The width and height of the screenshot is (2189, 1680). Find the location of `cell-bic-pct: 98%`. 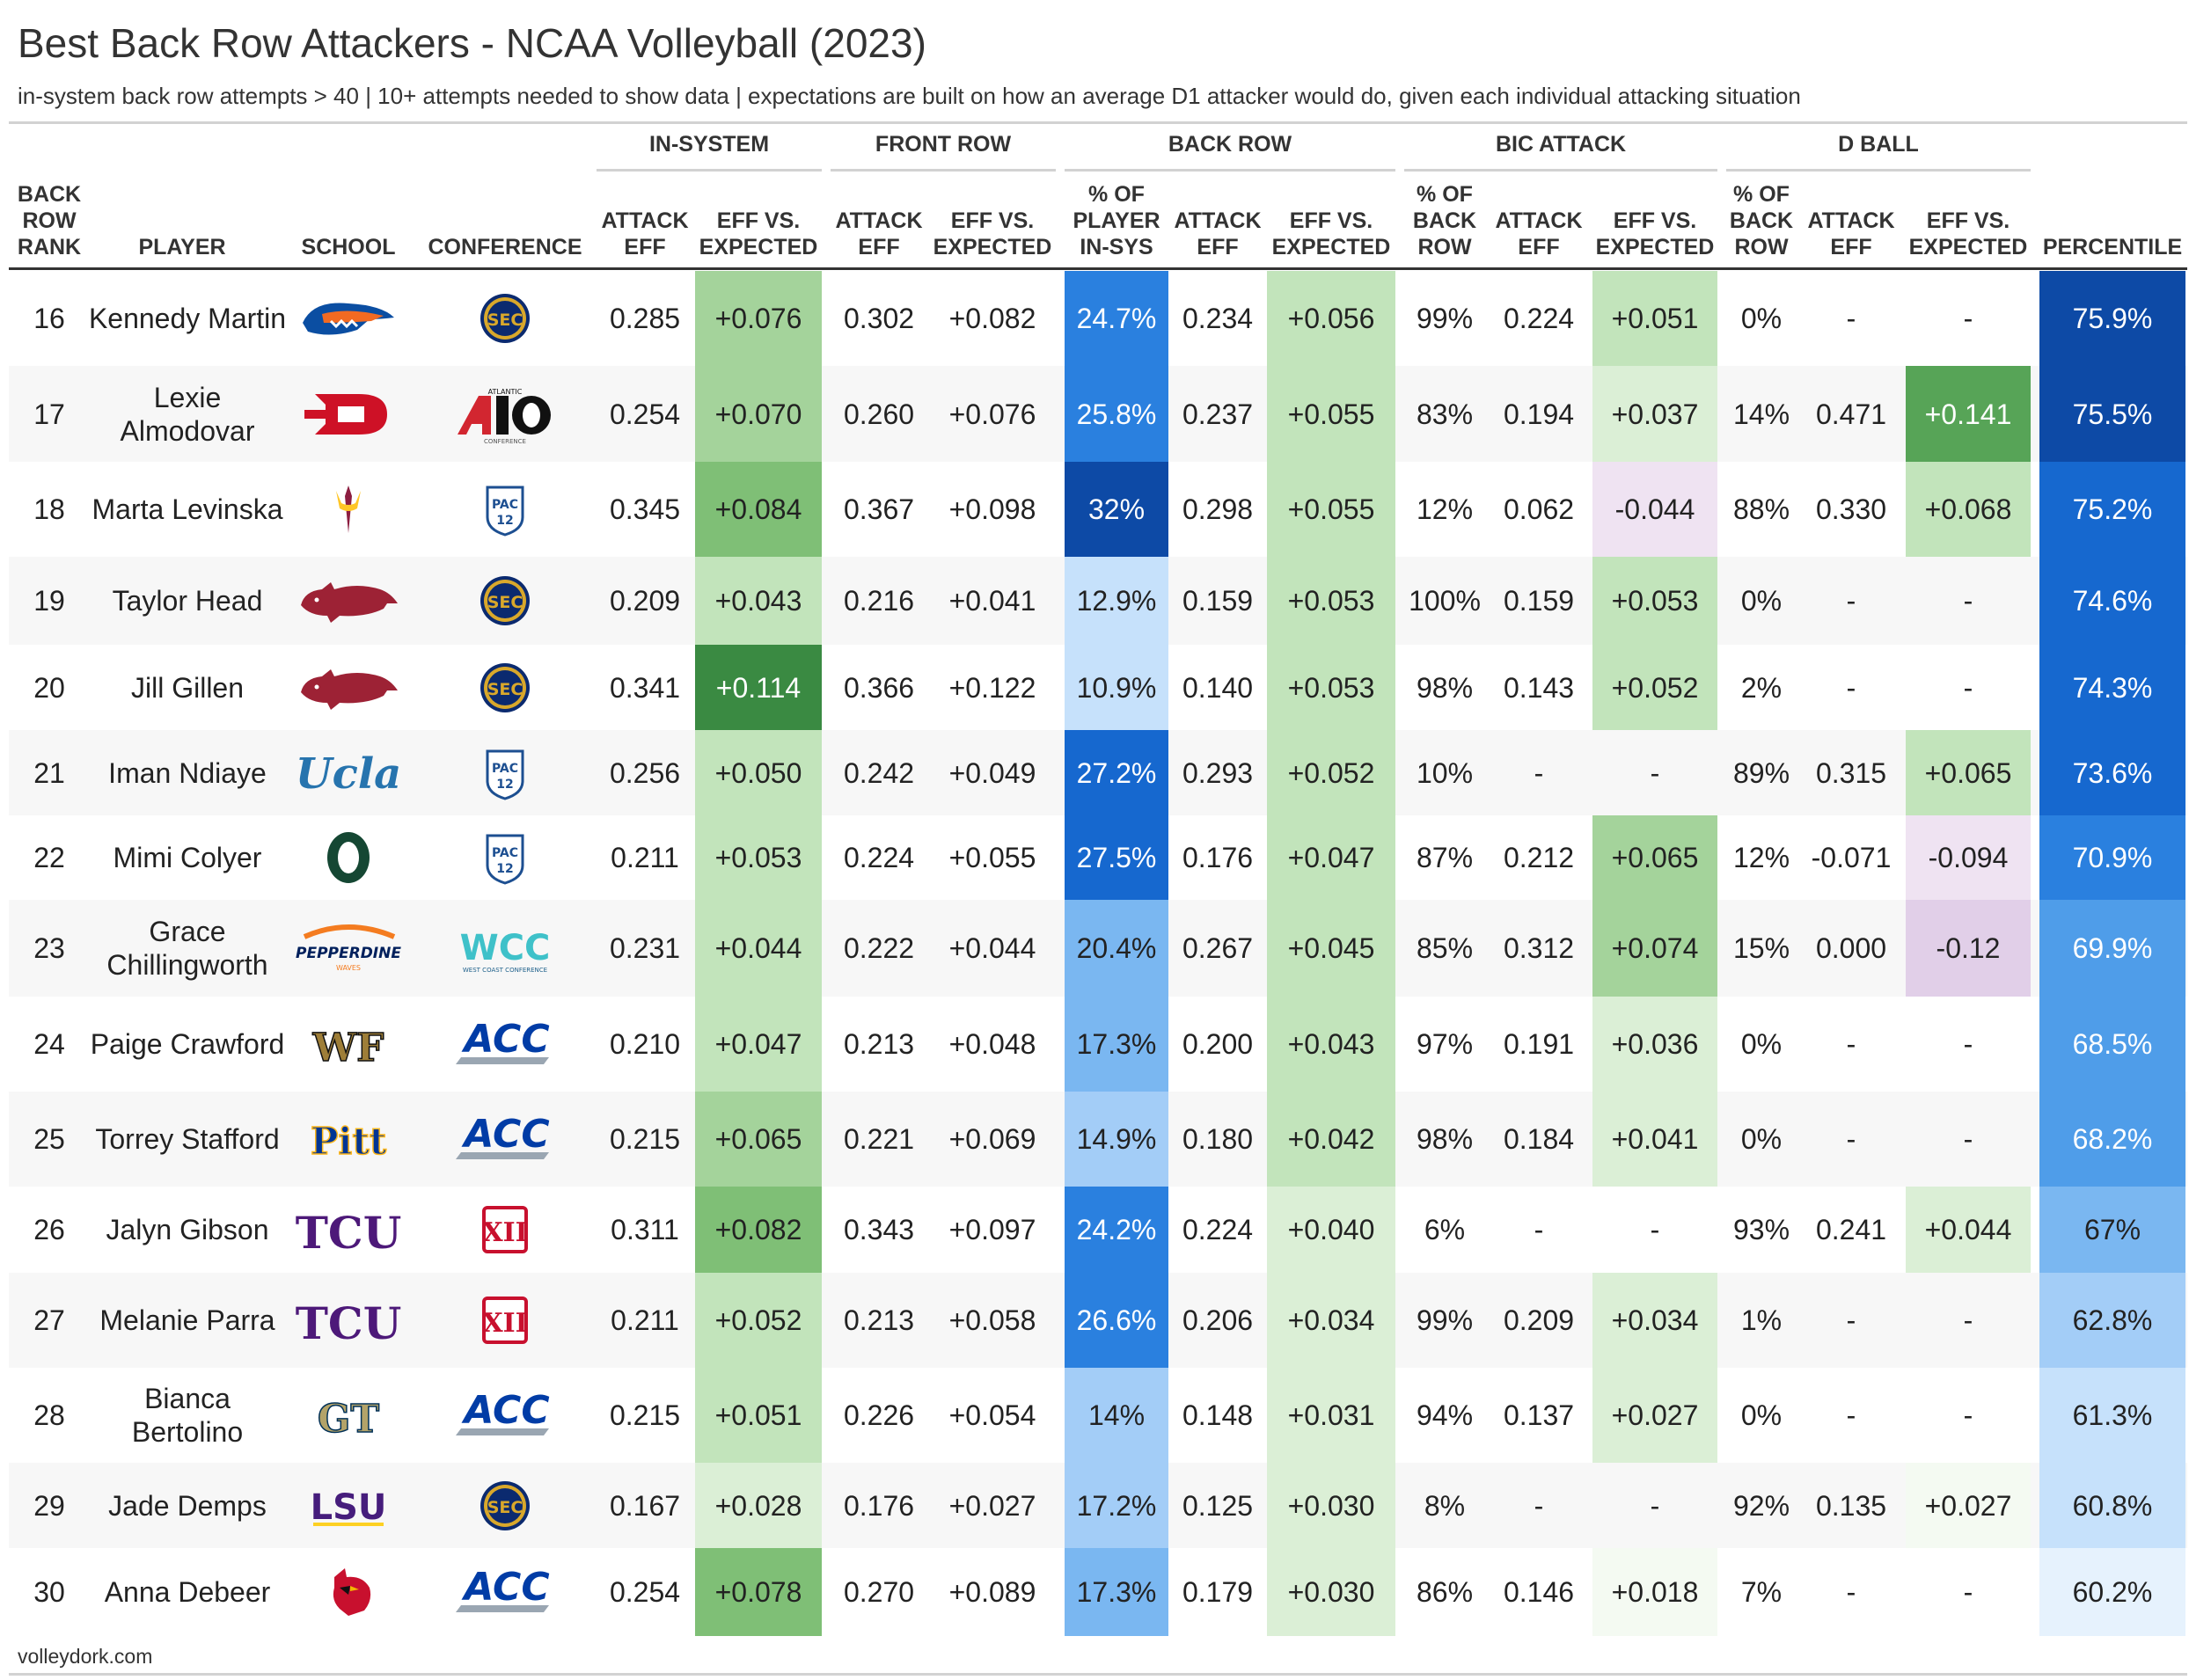

cell-bic-pct: 98% is located at coordinates (1444, 1139).